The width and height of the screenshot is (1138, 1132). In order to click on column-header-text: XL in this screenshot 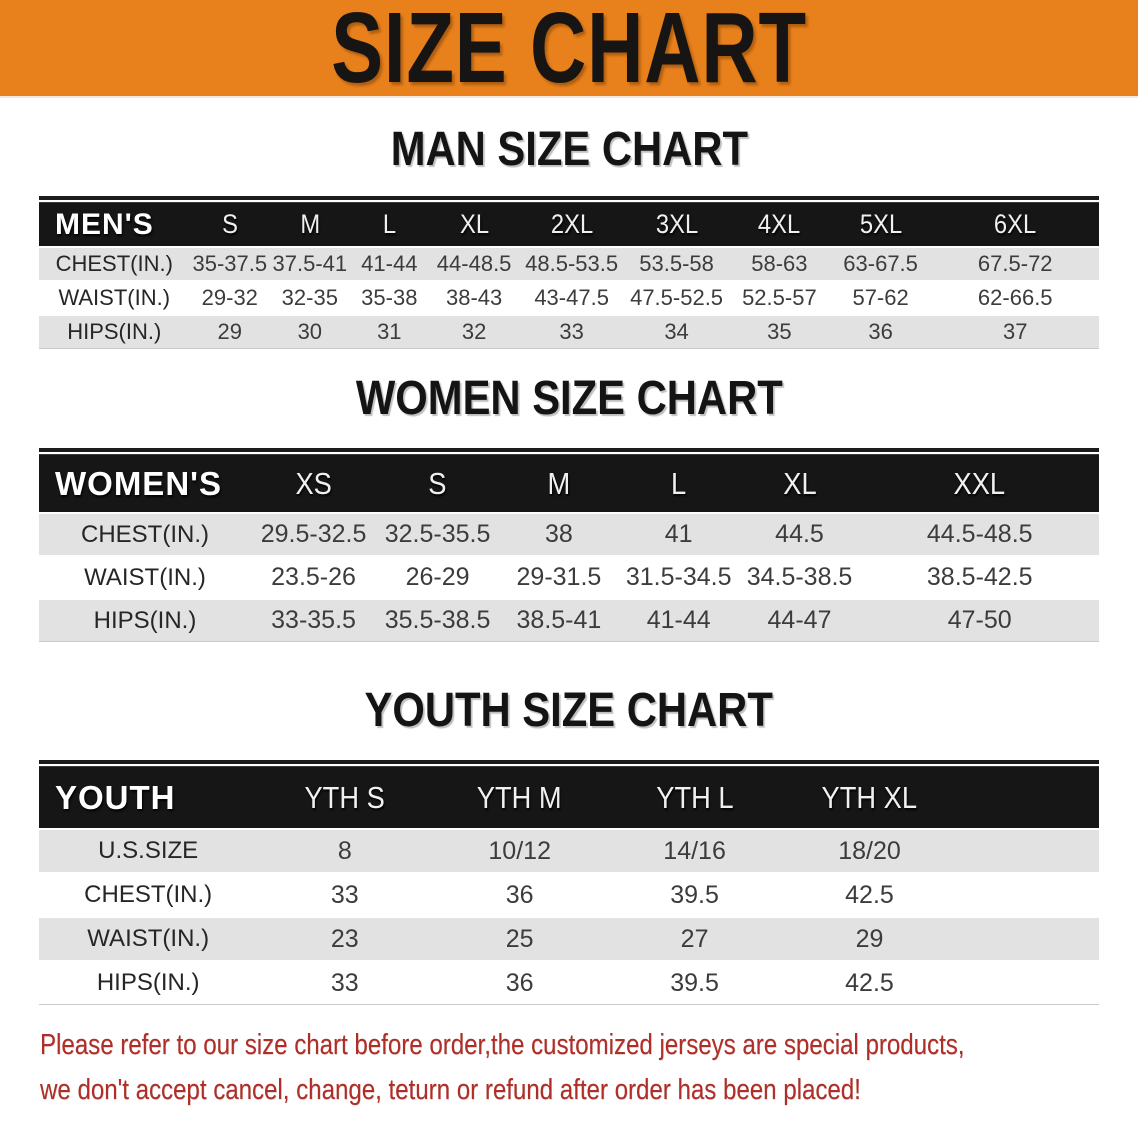, I will do `click(799, 483)`.